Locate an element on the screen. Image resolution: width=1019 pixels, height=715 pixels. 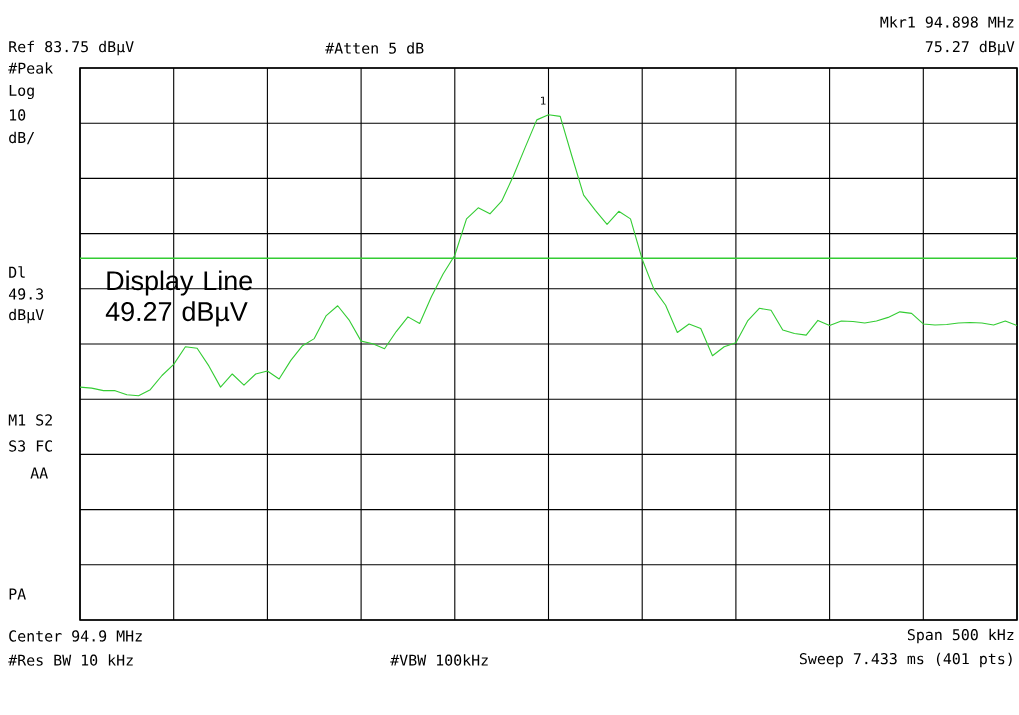
text: Mkr1 94.898 MHz is located at coordinates (947, 22).